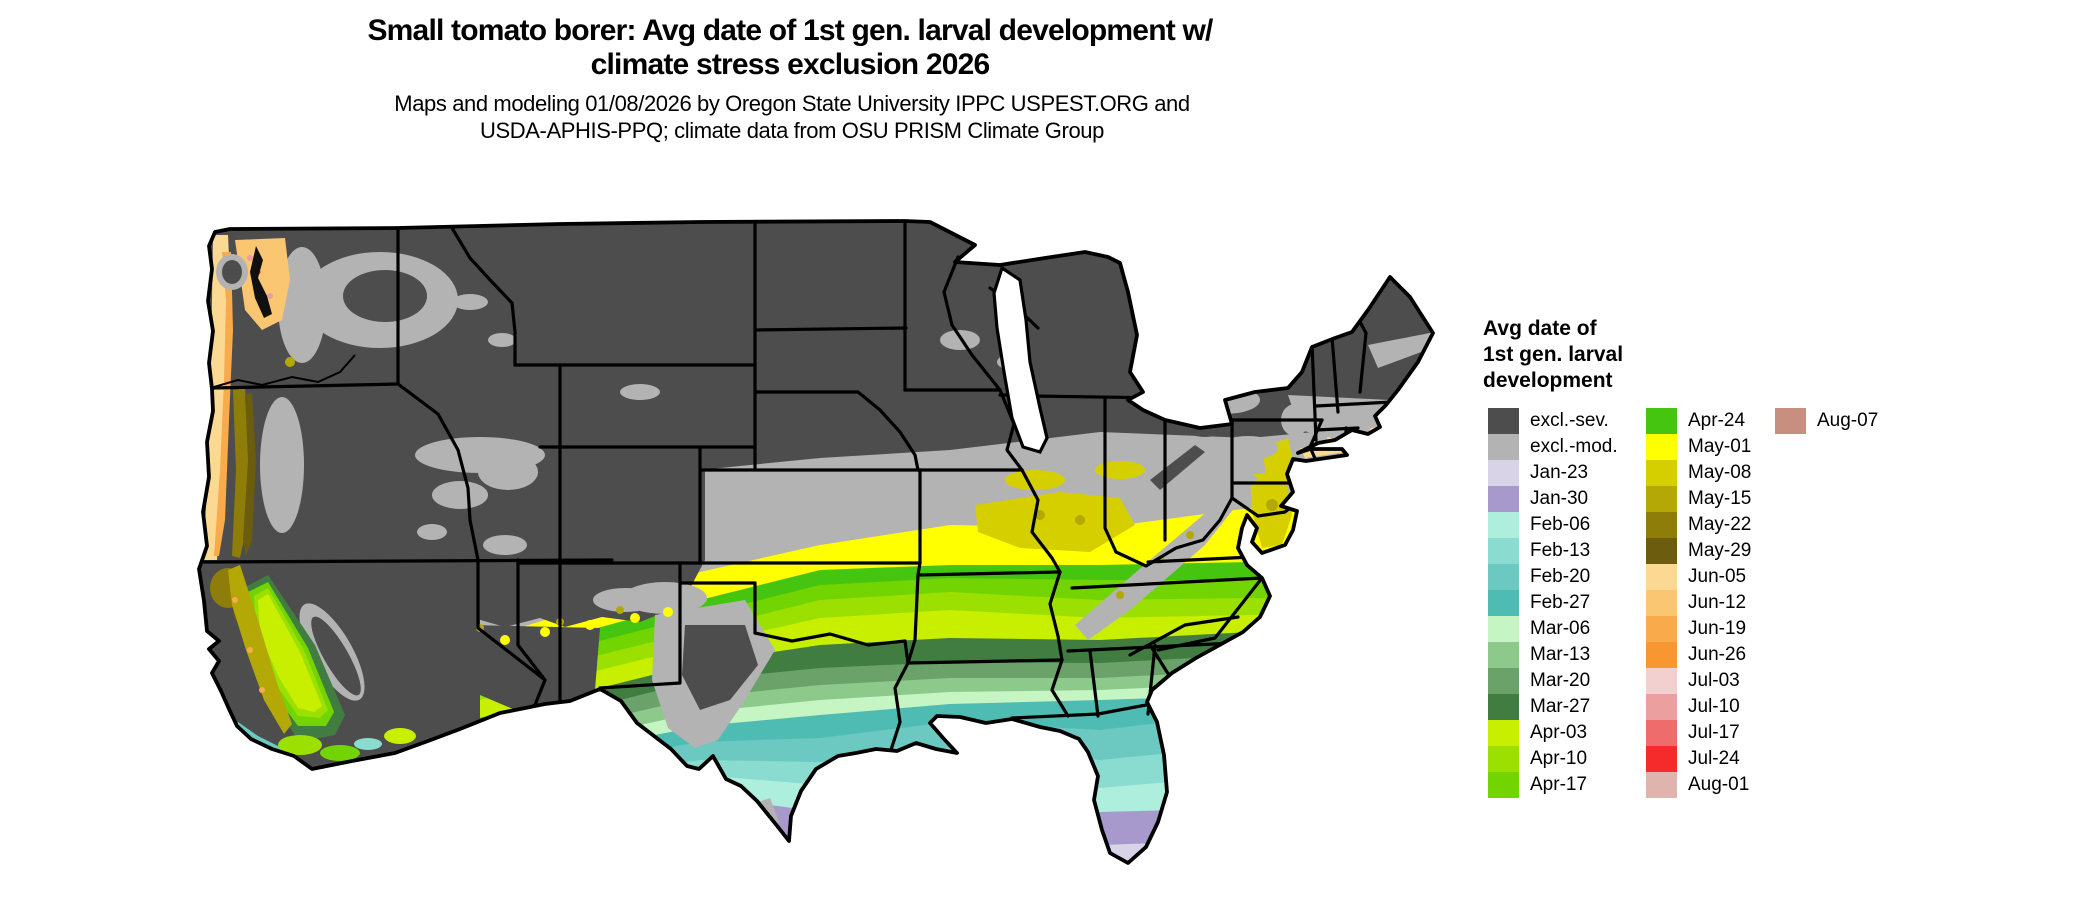 This screenshot has width=2100, height=897. What do you see at coordinates (1560, 654) in the screenshot?
I see `legend-label: Mar-13` at bounding box center [1560, 654].